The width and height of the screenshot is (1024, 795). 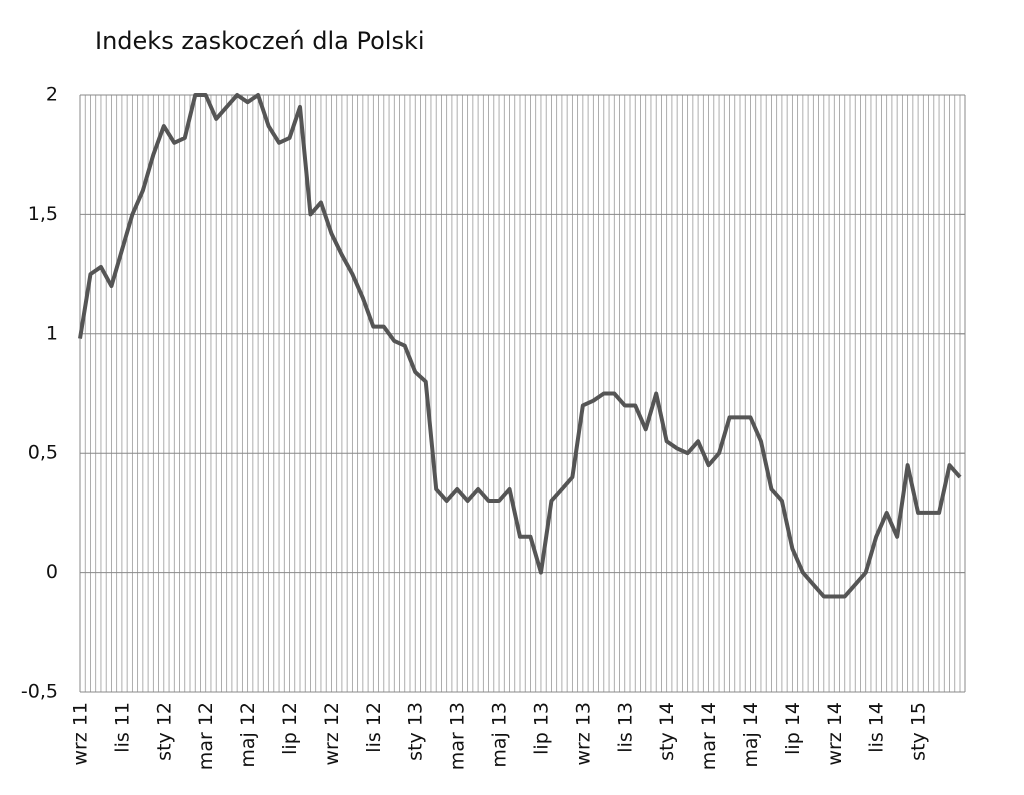 What do you see at coordinates (500, 735) in the screenshot?
I see `x-tick-label: maj 13` at bounding box center [500, 735].